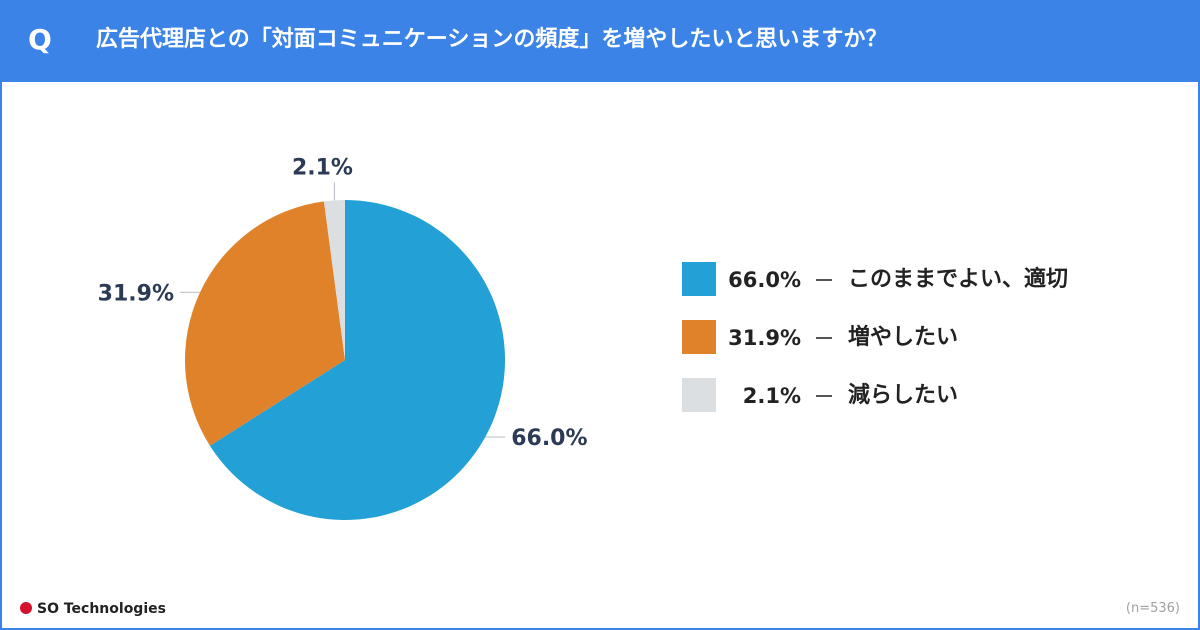 This screenshot has width=1200, height=630. What do you see at coordinates (101, 609) in the screenshot?
I see `brand-name: SO Technologies` at bounding box center [101, 609].